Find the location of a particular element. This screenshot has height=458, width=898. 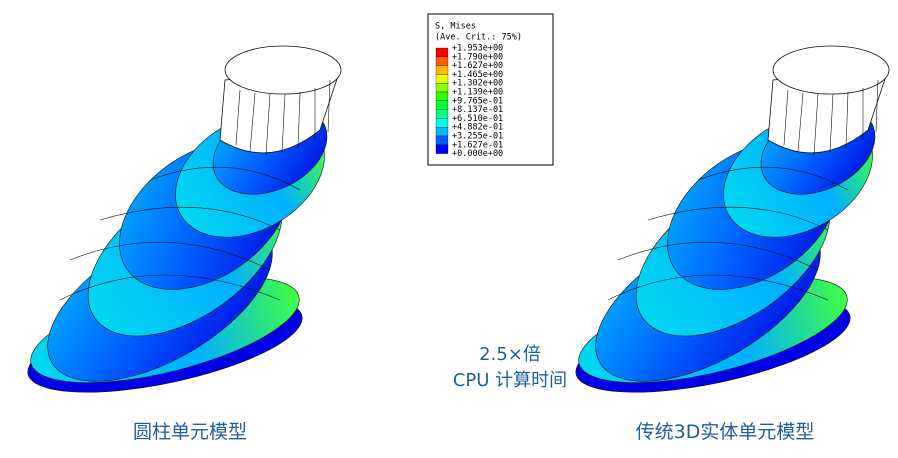

legend-level: +1.953e+00 is located at coordinates (477, 49).